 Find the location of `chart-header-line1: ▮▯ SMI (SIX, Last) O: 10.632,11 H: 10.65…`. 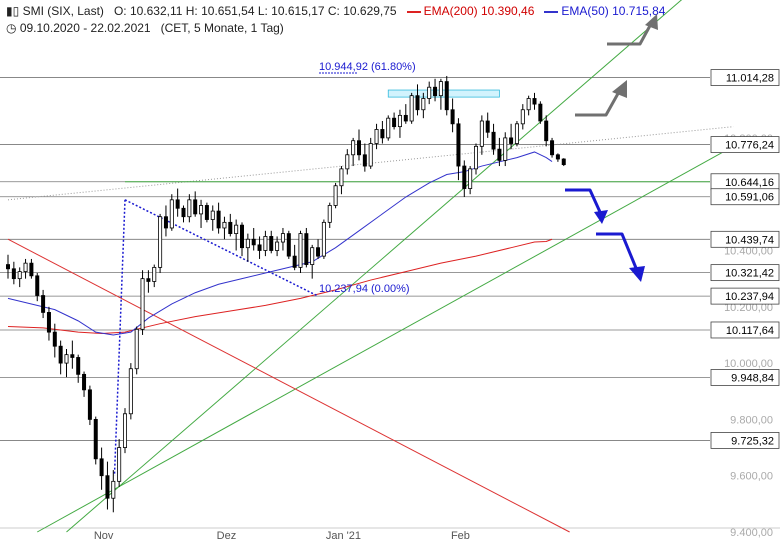

chart-header-line1: ▮▯ SMI (SIX, Last) O: 10.632,11 H: 10.65… is located at coordinates (335, 11).